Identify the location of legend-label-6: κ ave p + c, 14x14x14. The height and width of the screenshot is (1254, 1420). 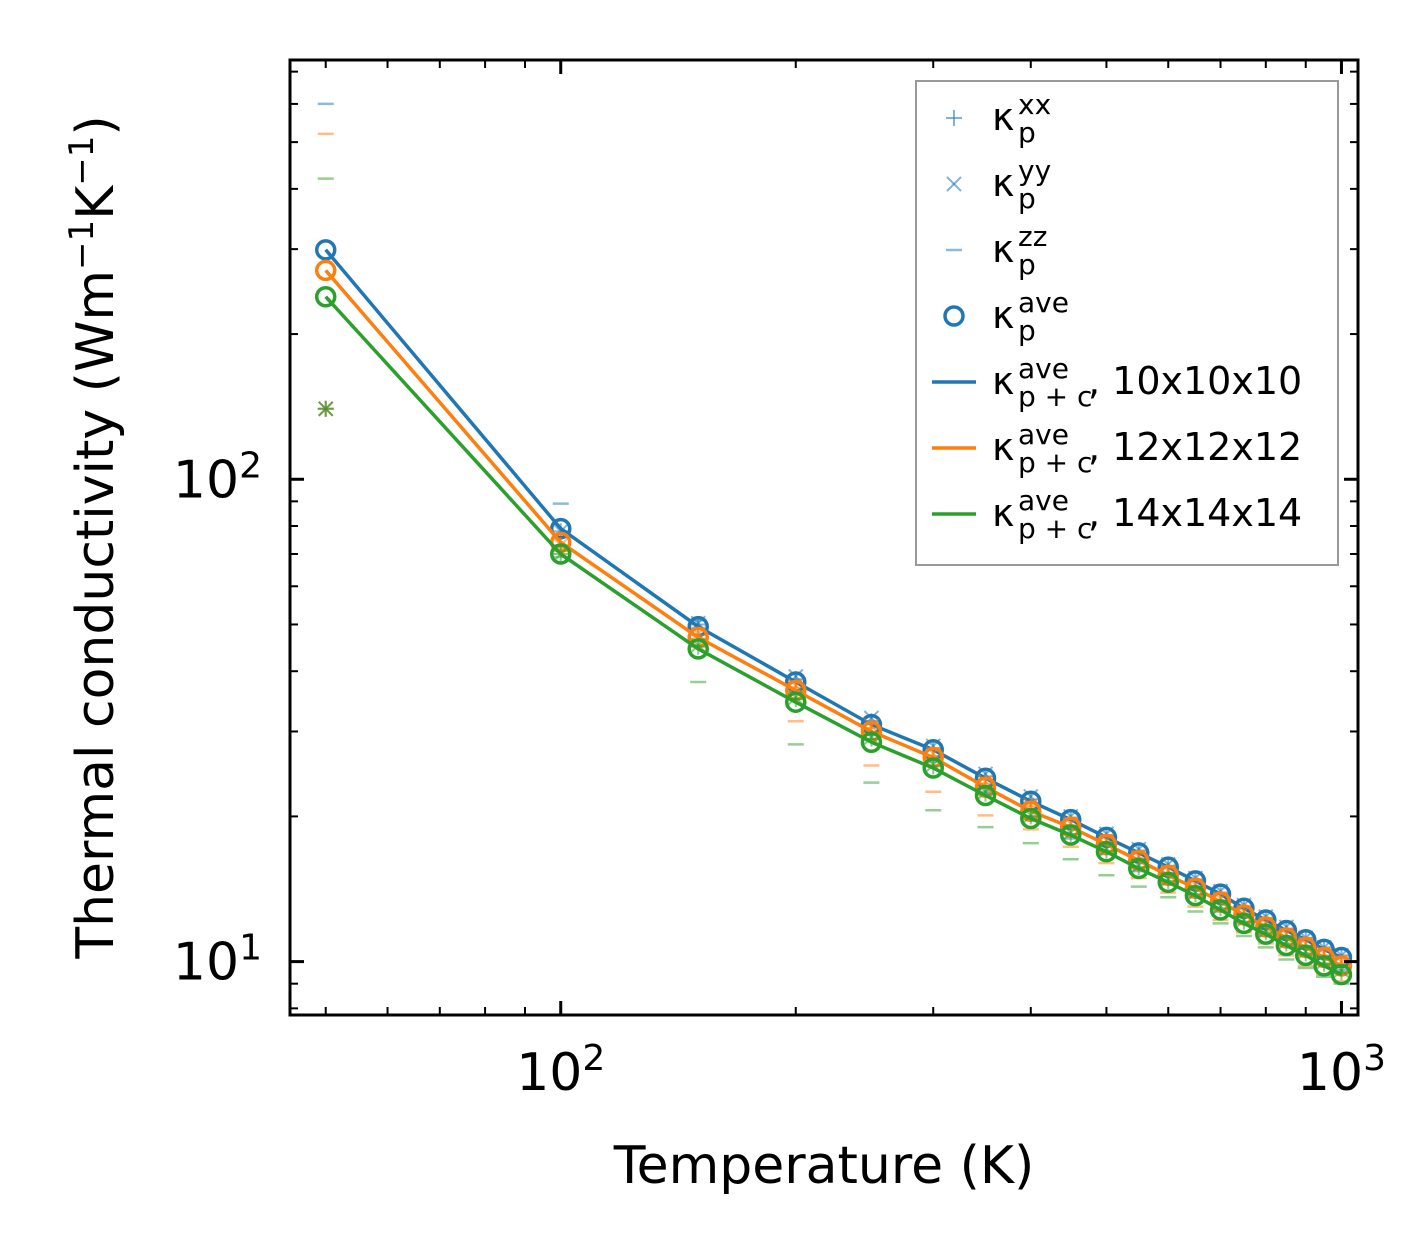
(1147, 514).